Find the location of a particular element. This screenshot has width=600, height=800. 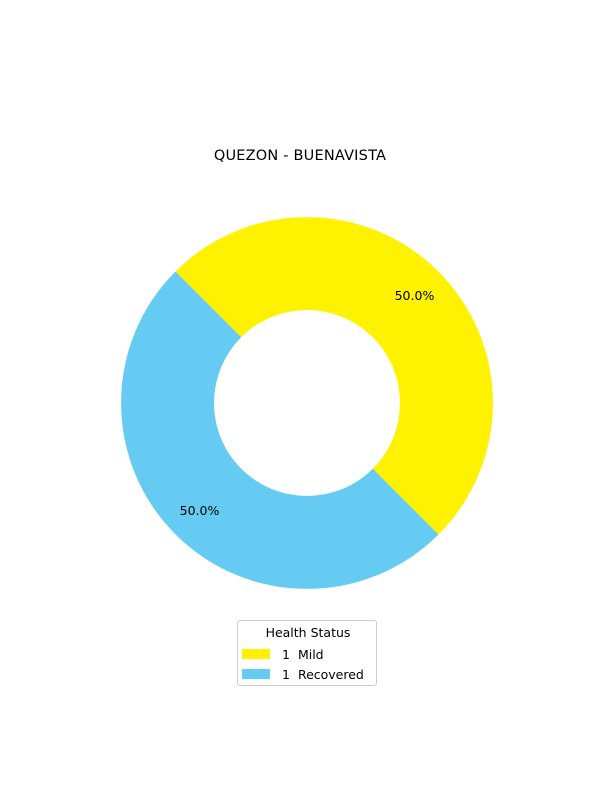

legend-swatch-recovered is located at coordinates (256, 674).